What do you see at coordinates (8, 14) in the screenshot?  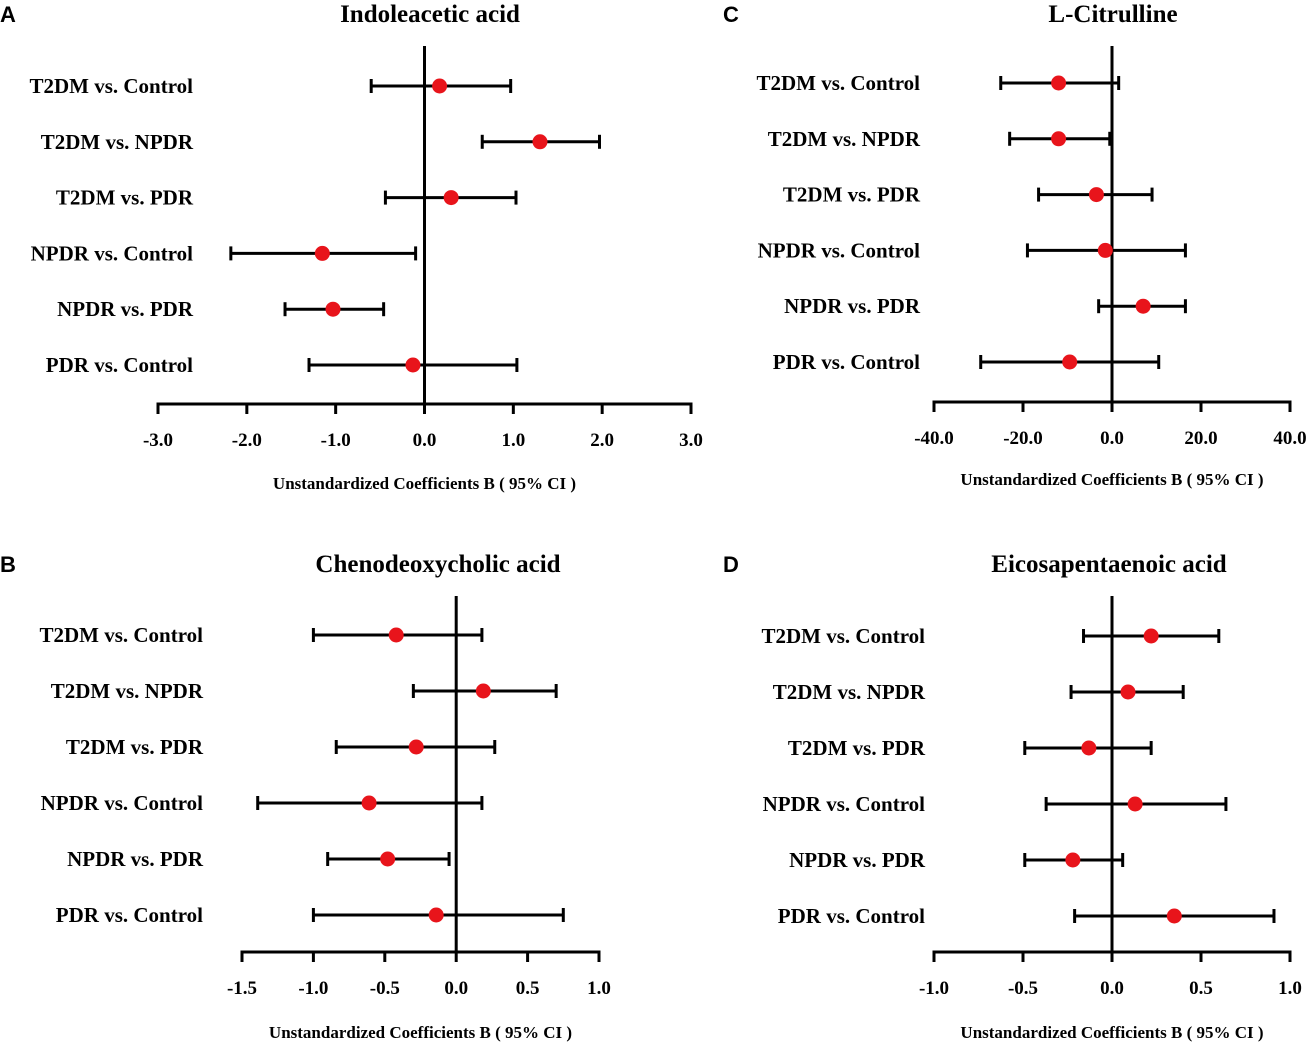 I see `panel-letter: A` at bounding box center [8, 14].